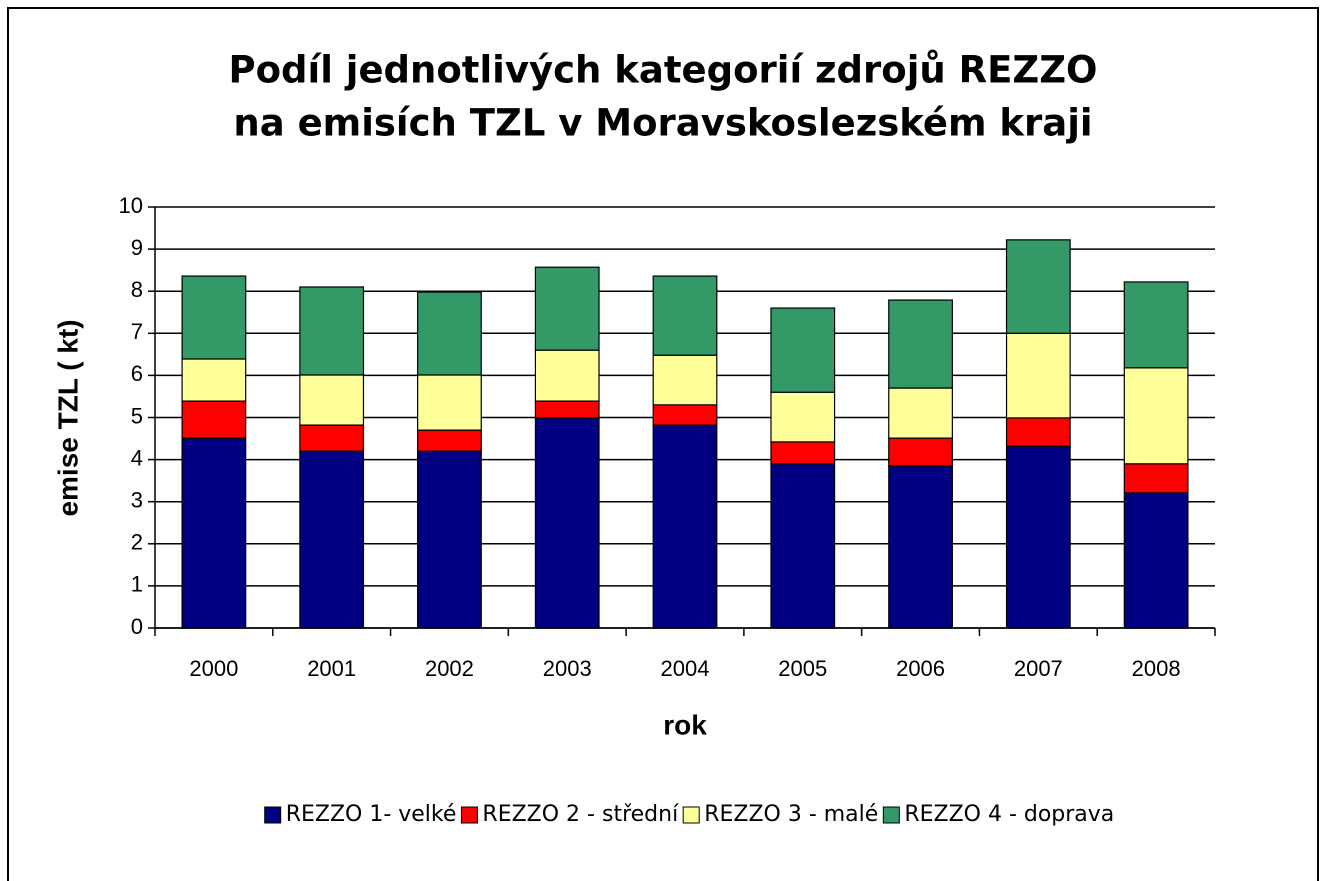 This screenshot has height=881, width=1326. What do you see at coordinates (662, 123) in the screenshot?
I see `chart-title: na emisích TZL v Moravskoslezském kraji` at bounding box center [662, 123].